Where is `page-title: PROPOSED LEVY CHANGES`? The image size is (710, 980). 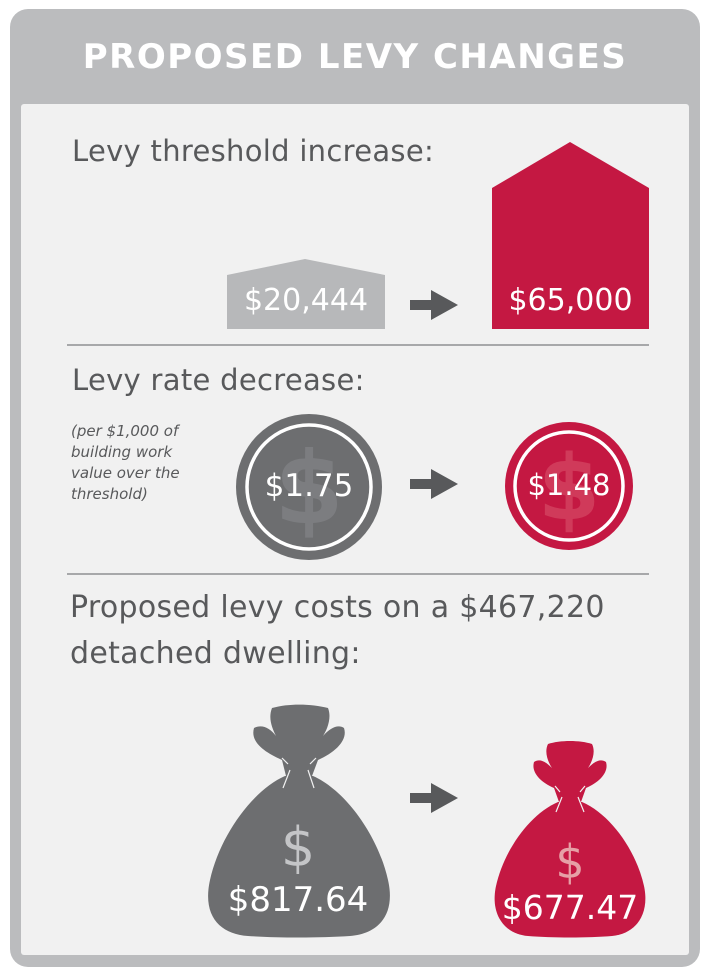 page-title: PROPOSED LEVY CHANGES is located at coordinates (355, 57).